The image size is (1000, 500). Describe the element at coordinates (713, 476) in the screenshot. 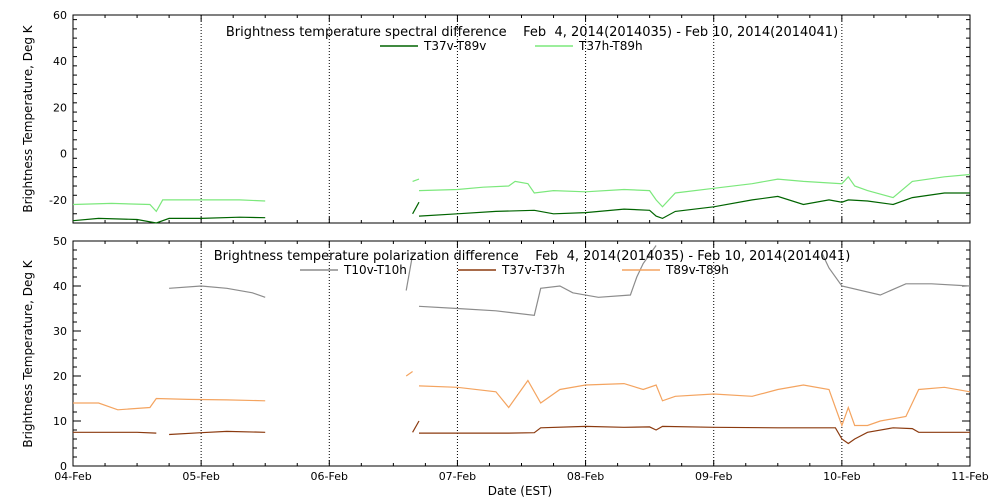

I see `x-tick-label: 09-Feb` at that location.